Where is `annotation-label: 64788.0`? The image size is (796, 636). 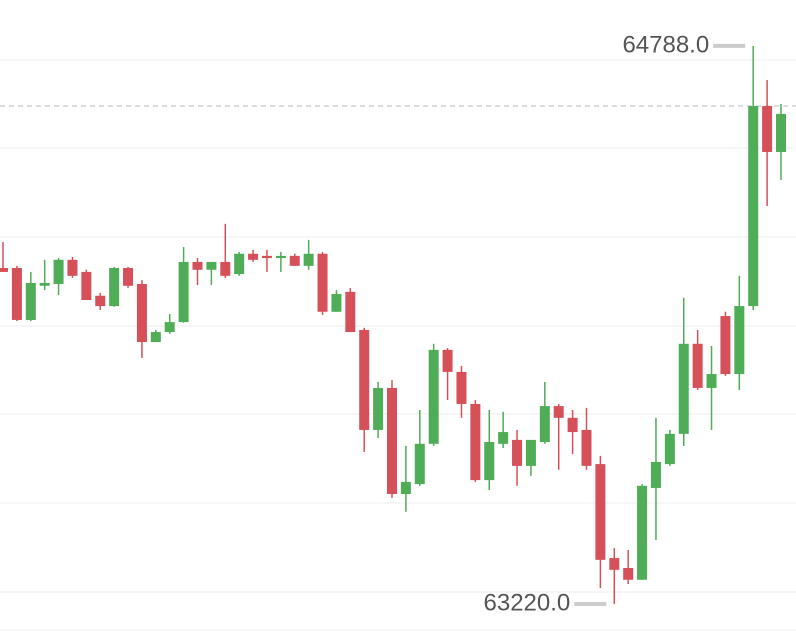 annotation-label: 64788.0 is located at coordinates (665, 44).